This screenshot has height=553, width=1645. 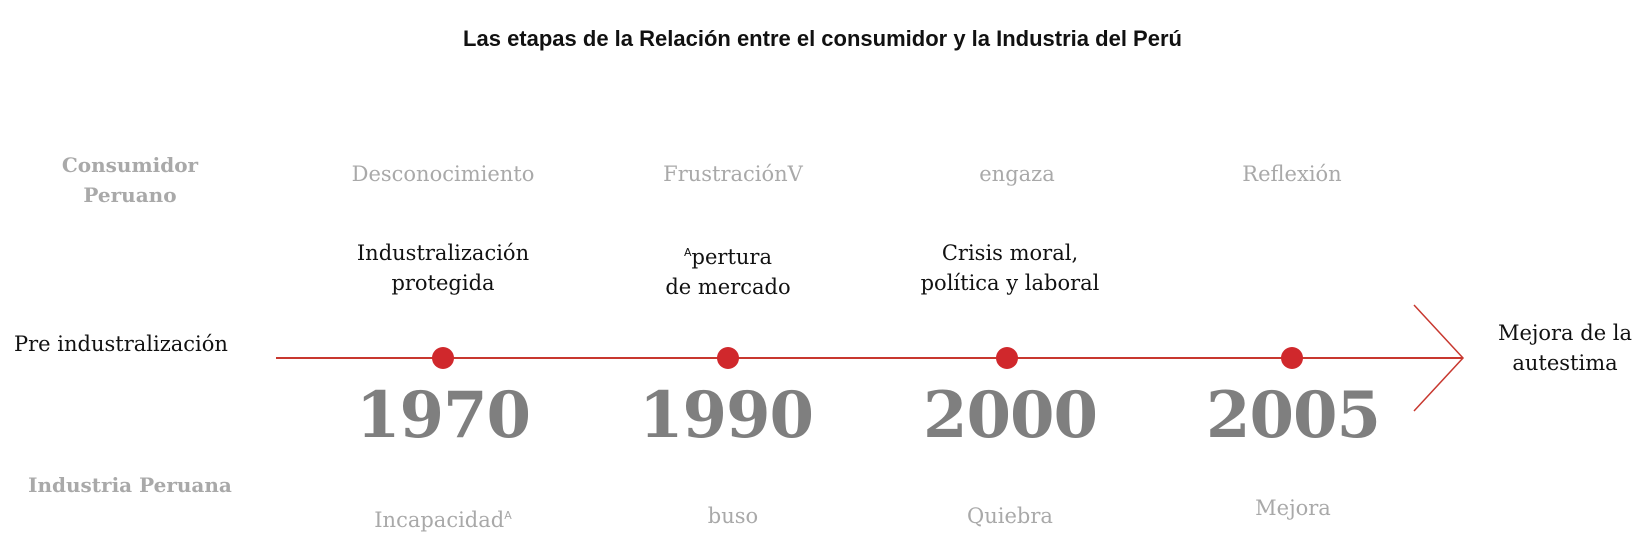 What do you see at coordinates (1293, 508) in the screenshot?
I see `industry-stage-2005: Mejora` at bounding box center [1293, 508].